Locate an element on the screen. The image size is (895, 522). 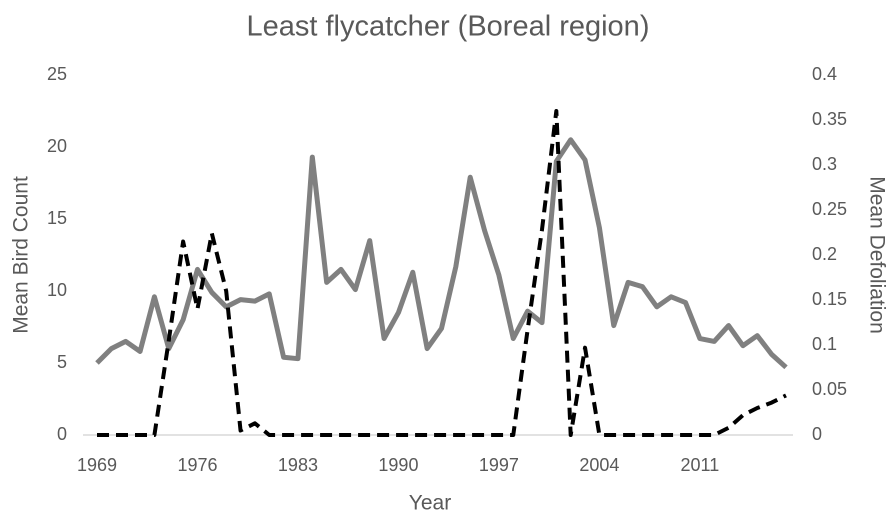
x-tick-label: 1976 is located at coordinates (197, 465).